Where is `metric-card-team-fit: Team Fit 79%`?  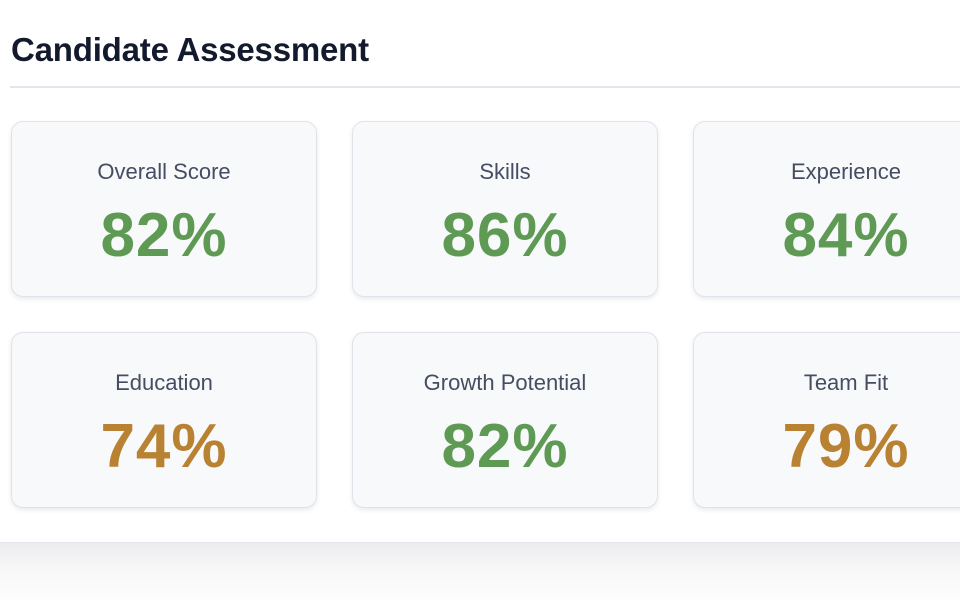
metric-card-team-fit: Team Fit 79% is located at coordinates (826, 420).